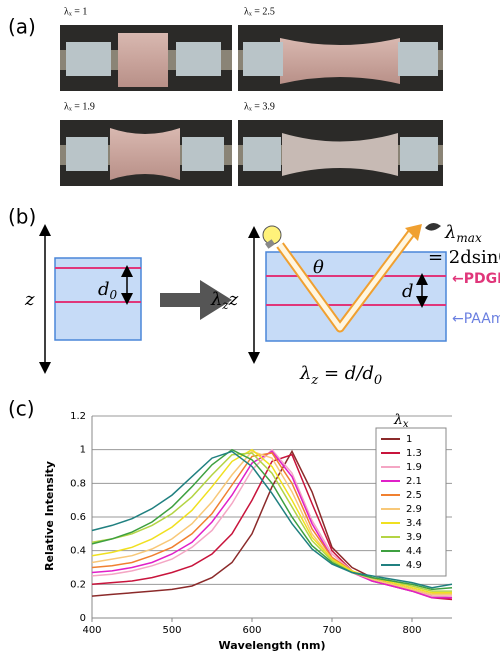 The height and width of the screenshot is (655, 500). Describe the element at coordinates (29, 299) in the screenshot. I see `z-label: z` at that location.